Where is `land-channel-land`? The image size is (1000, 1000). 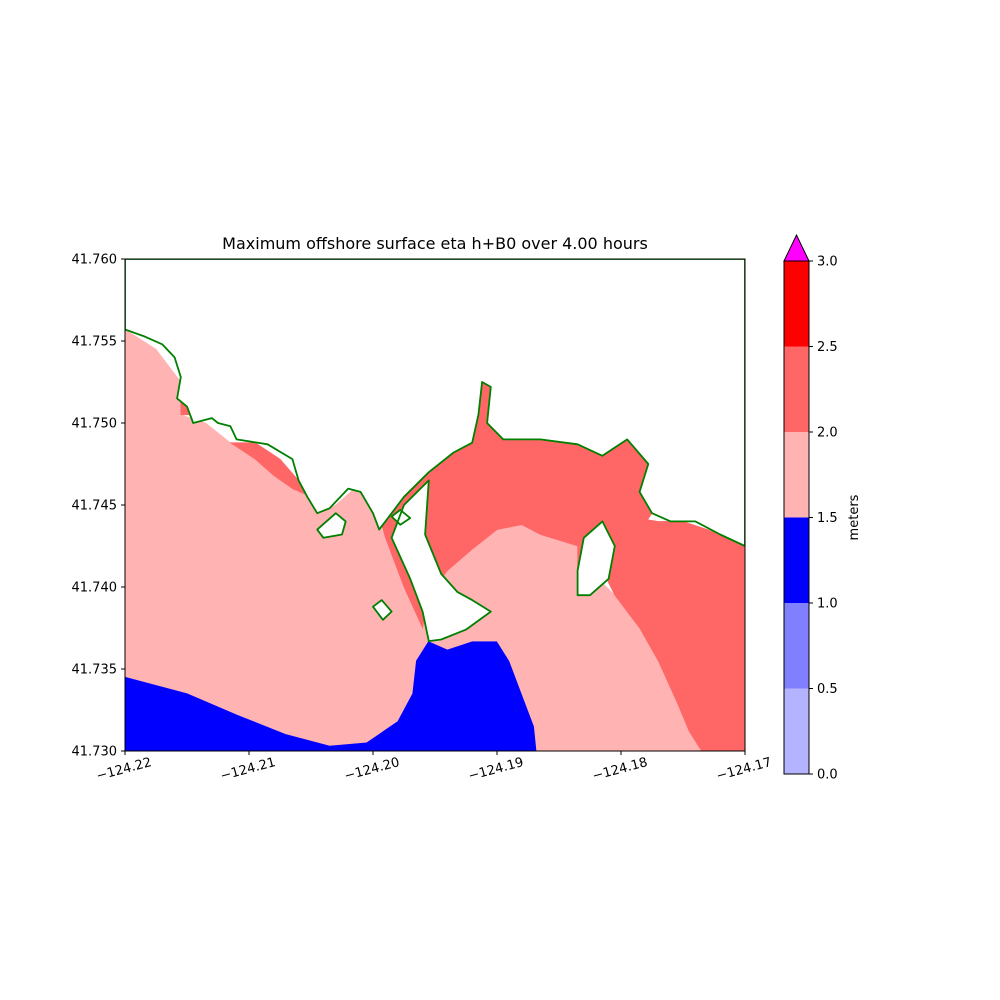
land-channel-land is located at coordinates (596, 558).